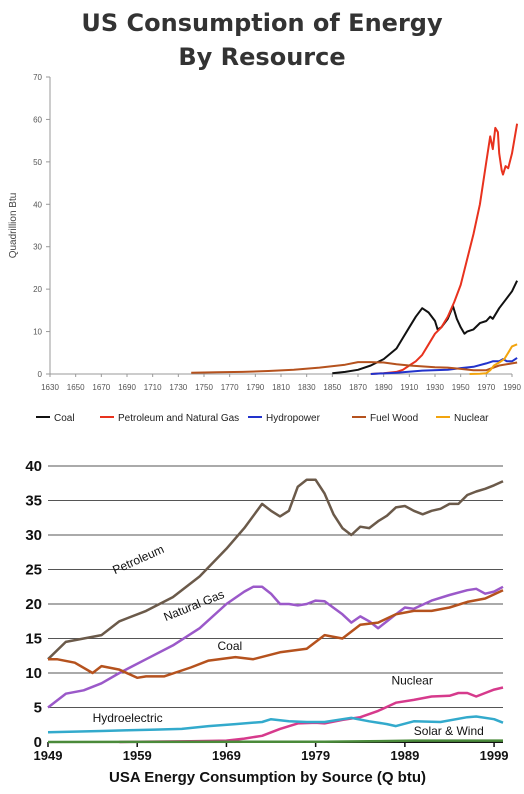  What do you see at coordinates (281, 387) in the screenshot?
I see `x-tick-label: 1810` at bounding box center [281, 387].